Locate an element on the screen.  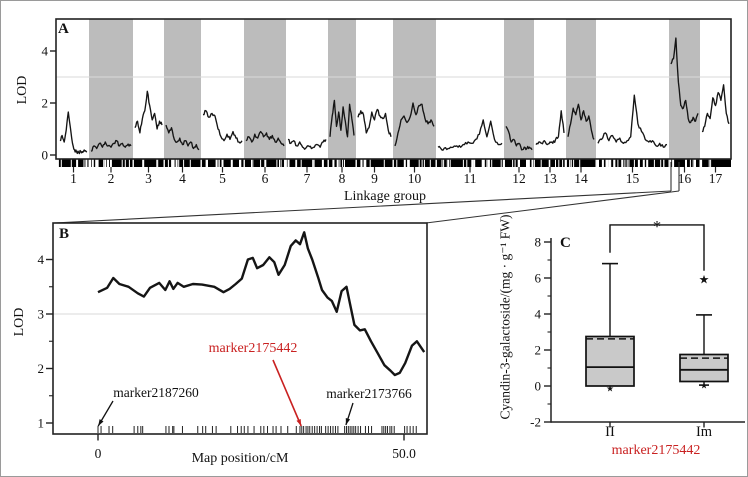
xtick-label-b: 0 is located at coordinates (98, 453).